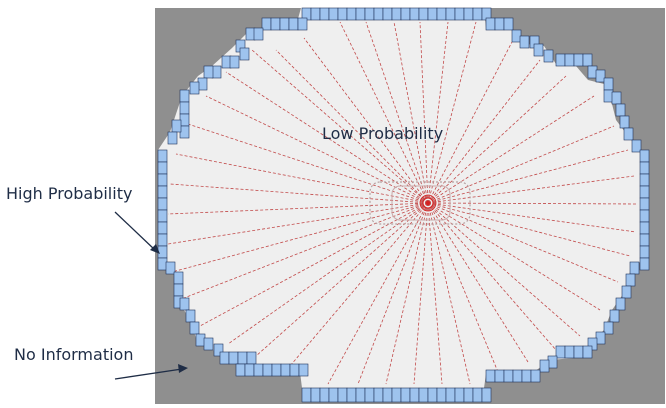 Image resolution: width=666 pixels, height=408 pixels. I want to click on robot-icon, so click(420, 203).